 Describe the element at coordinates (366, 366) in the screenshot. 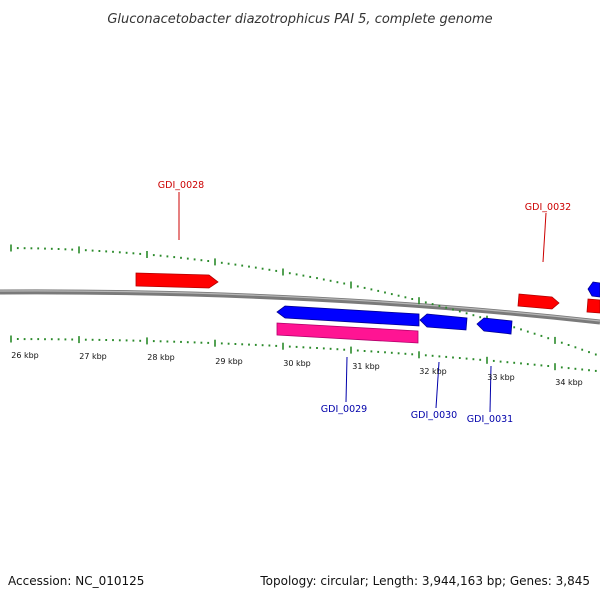

I see `scale-label: 31 kbp` at that location.